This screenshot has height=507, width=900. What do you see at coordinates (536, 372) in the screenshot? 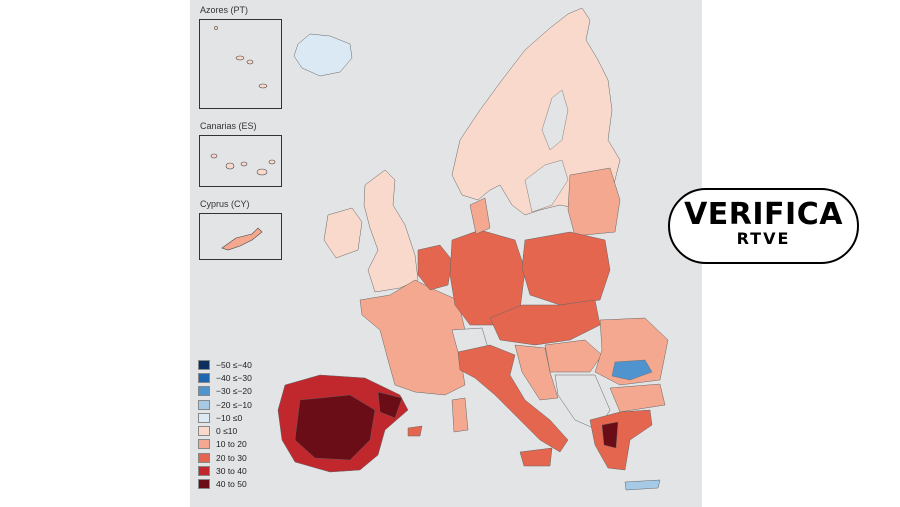
I see `croatia-region` at bounding box center [536, 372].